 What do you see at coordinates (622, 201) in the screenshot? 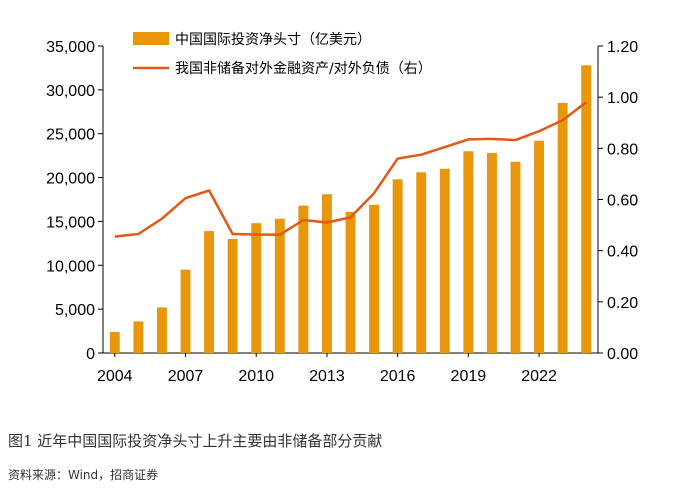
I see `y-right-tick-label: 0.60` at bounding box center [622, 201].